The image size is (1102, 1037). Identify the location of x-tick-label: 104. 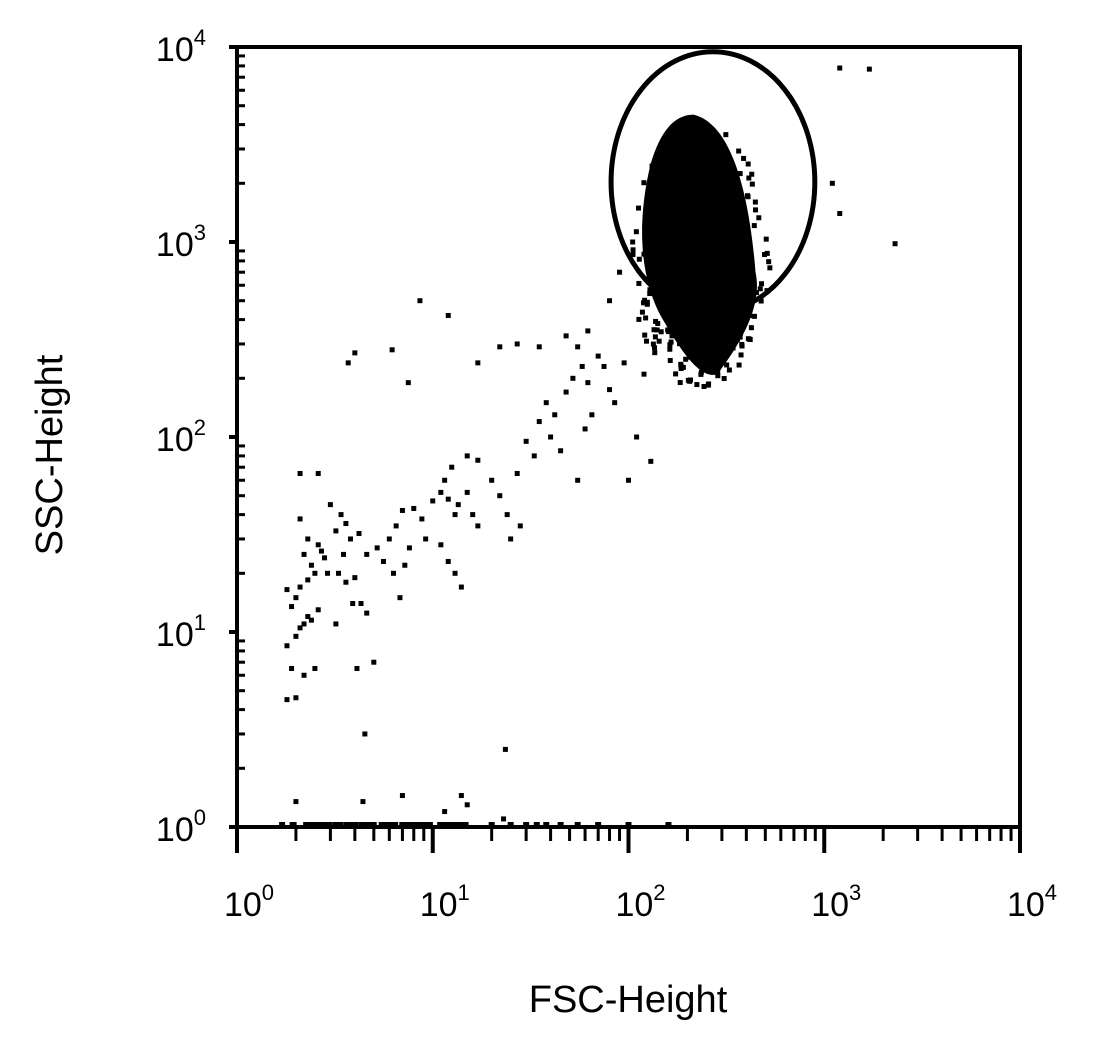
(1032, 902).